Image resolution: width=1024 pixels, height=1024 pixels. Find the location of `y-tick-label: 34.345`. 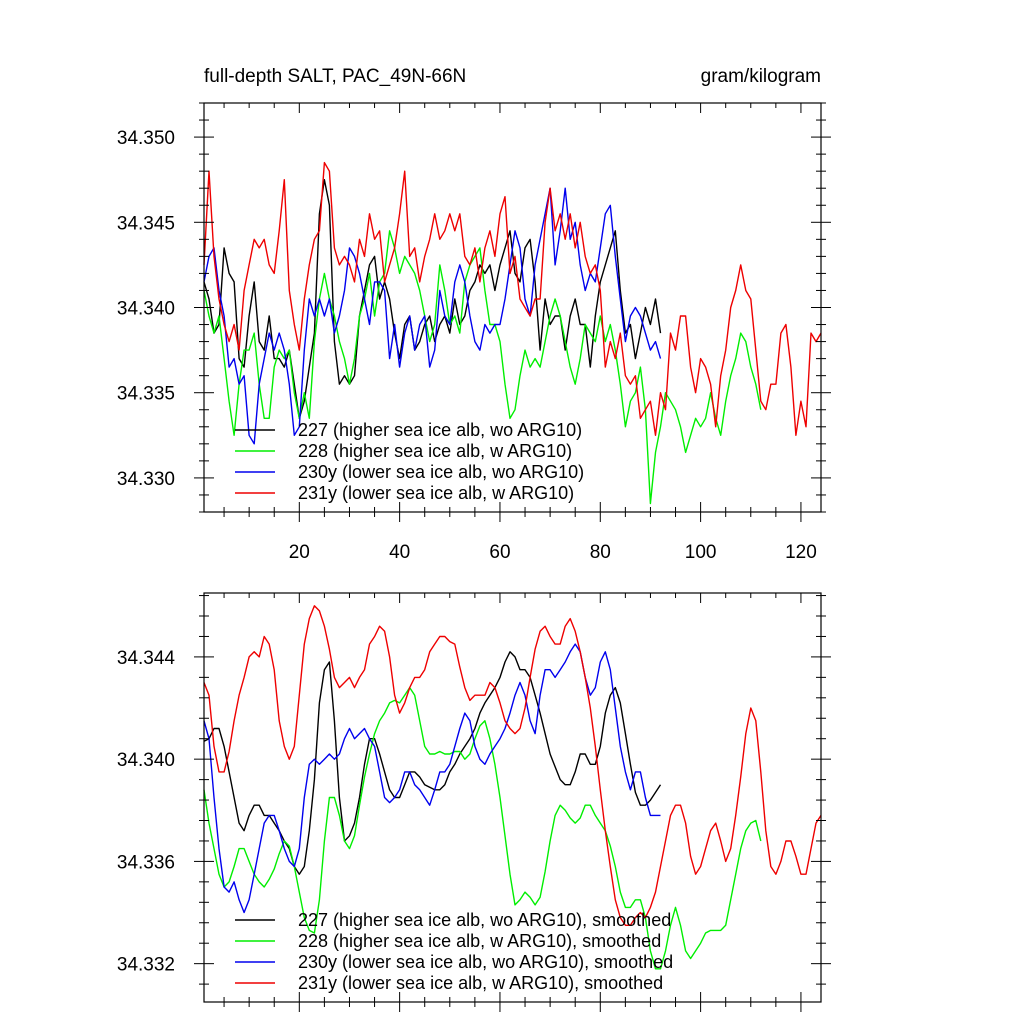

y-tick-label: 34.345 is located at coordinates (146, 223).